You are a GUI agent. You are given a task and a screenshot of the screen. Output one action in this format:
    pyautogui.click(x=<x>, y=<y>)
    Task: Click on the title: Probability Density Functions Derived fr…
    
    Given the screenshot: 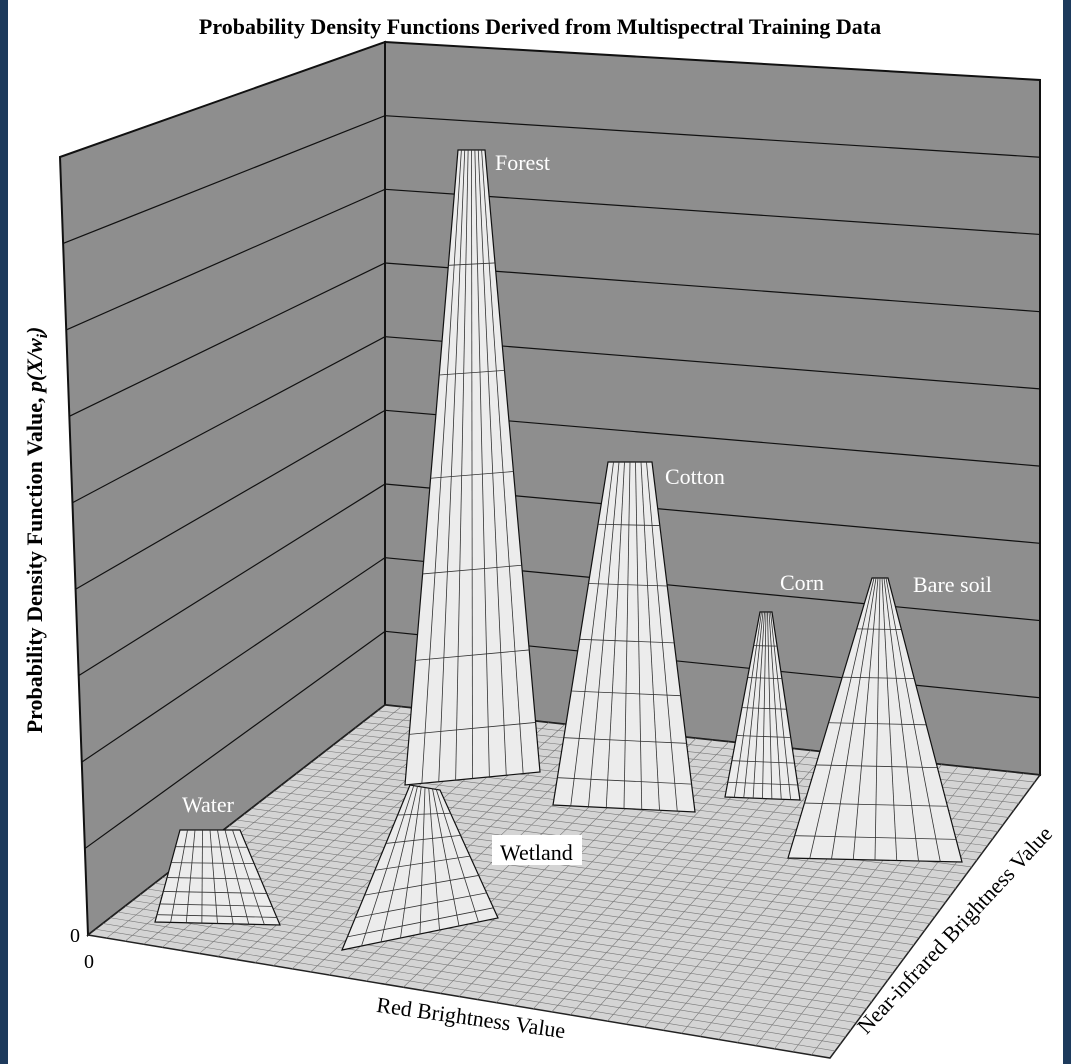 What is the action you would take?
    pyautogui.click(x=540, y=26)
    